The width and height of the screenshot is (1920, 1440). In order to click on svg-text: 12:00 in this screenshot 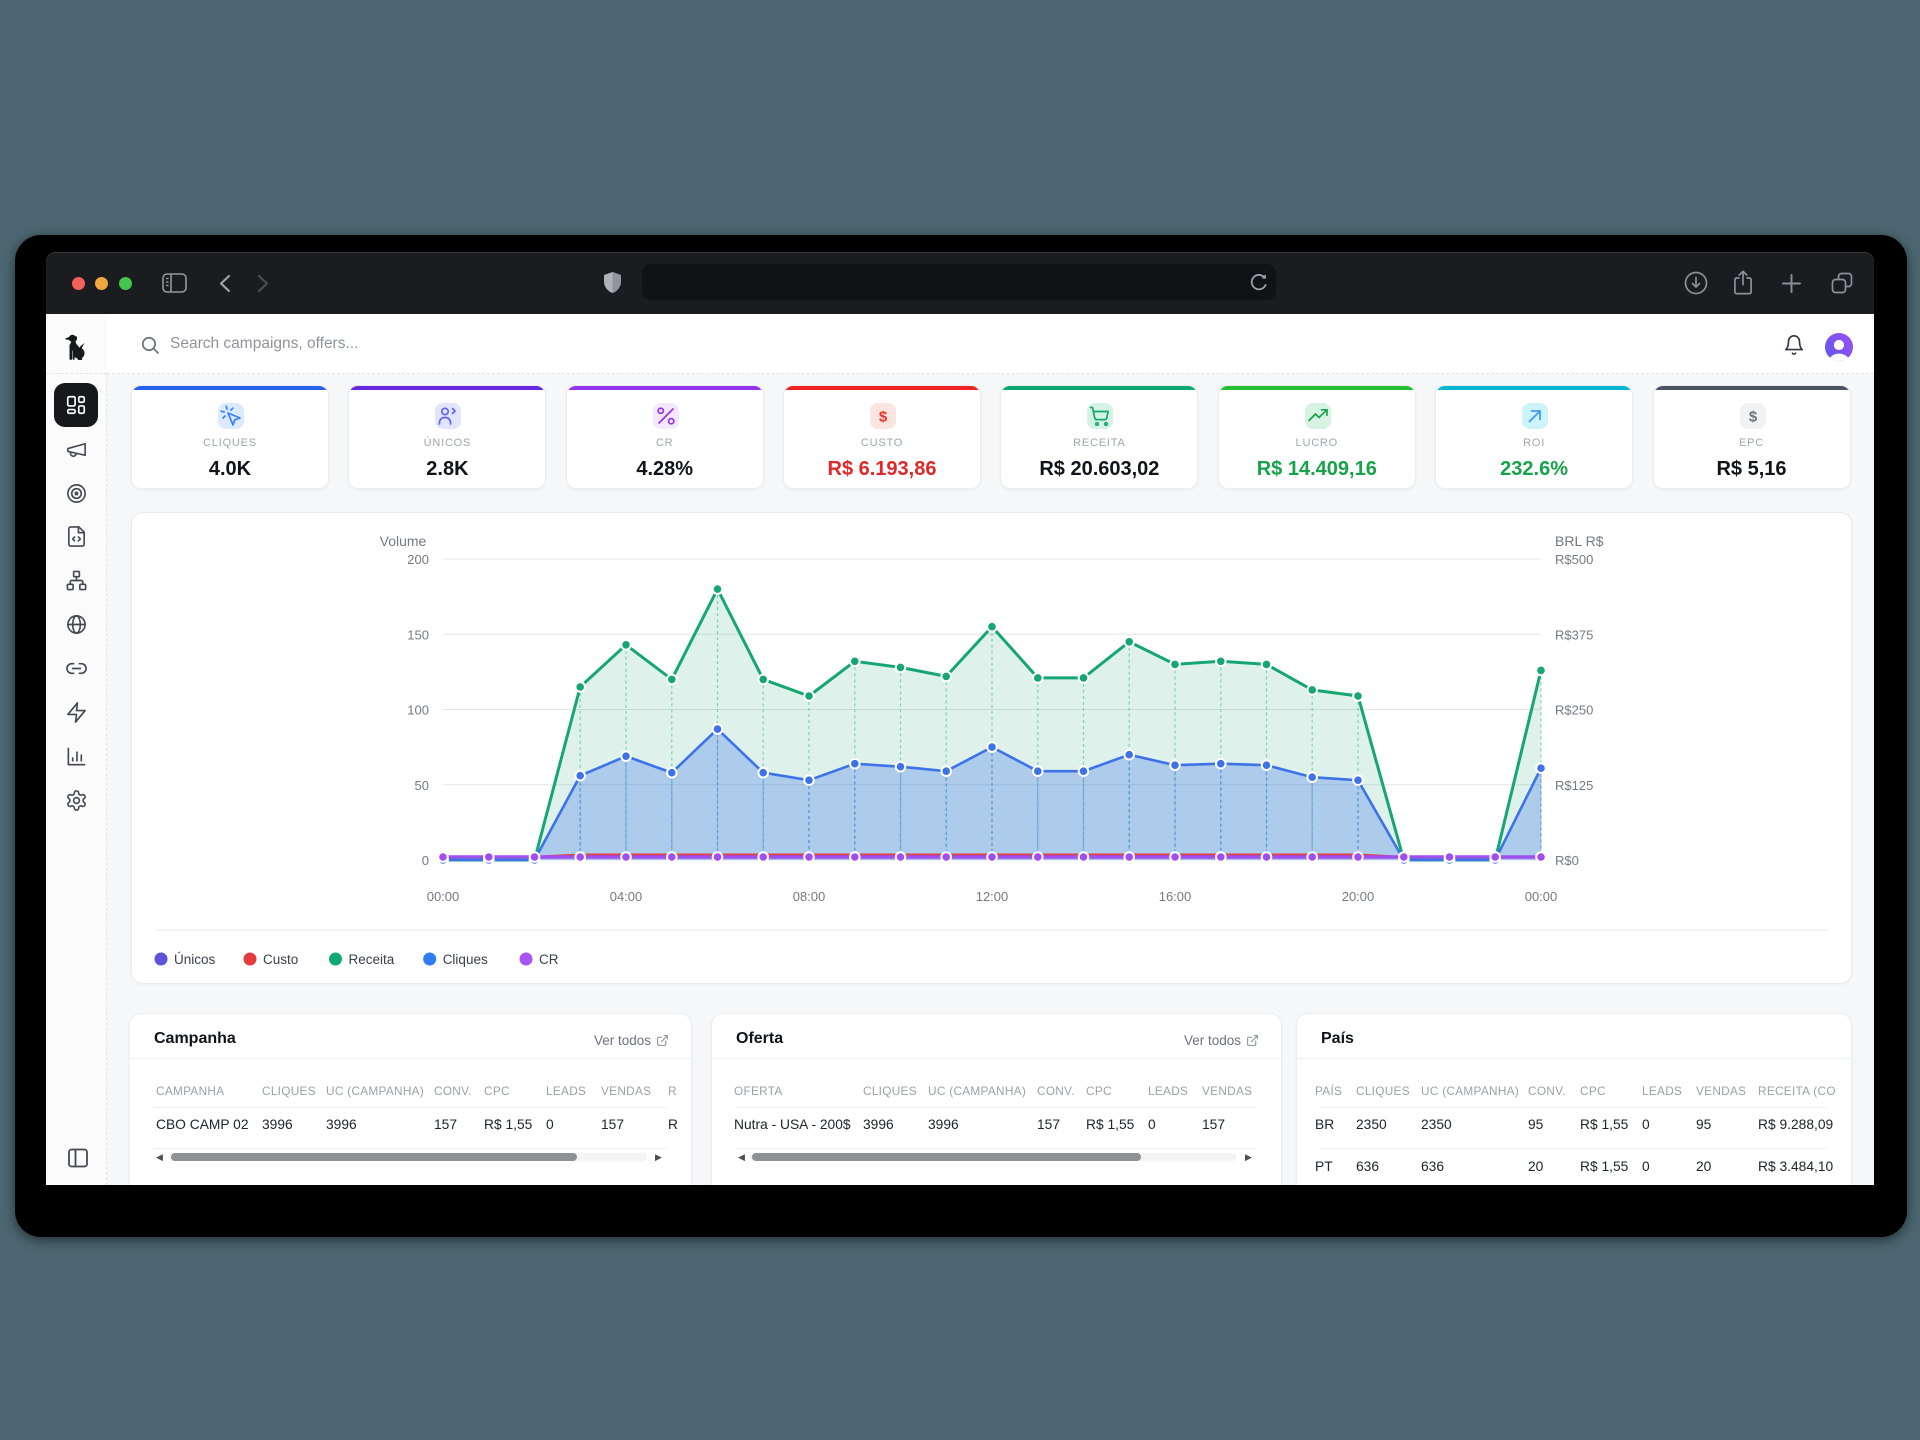, I will do `click(992, 896)`.